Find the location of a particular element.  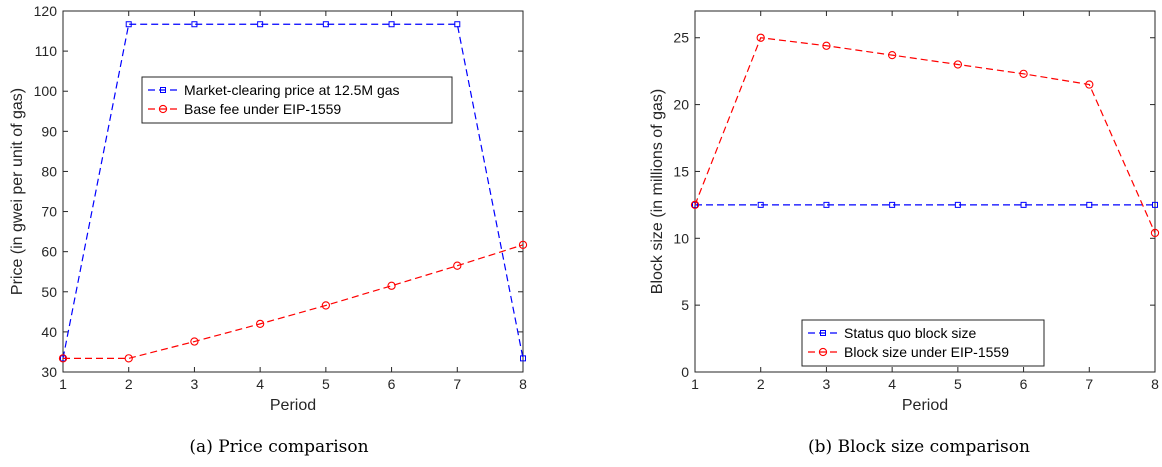

y-tick-label: 5 is located at coordinates (685, 305).